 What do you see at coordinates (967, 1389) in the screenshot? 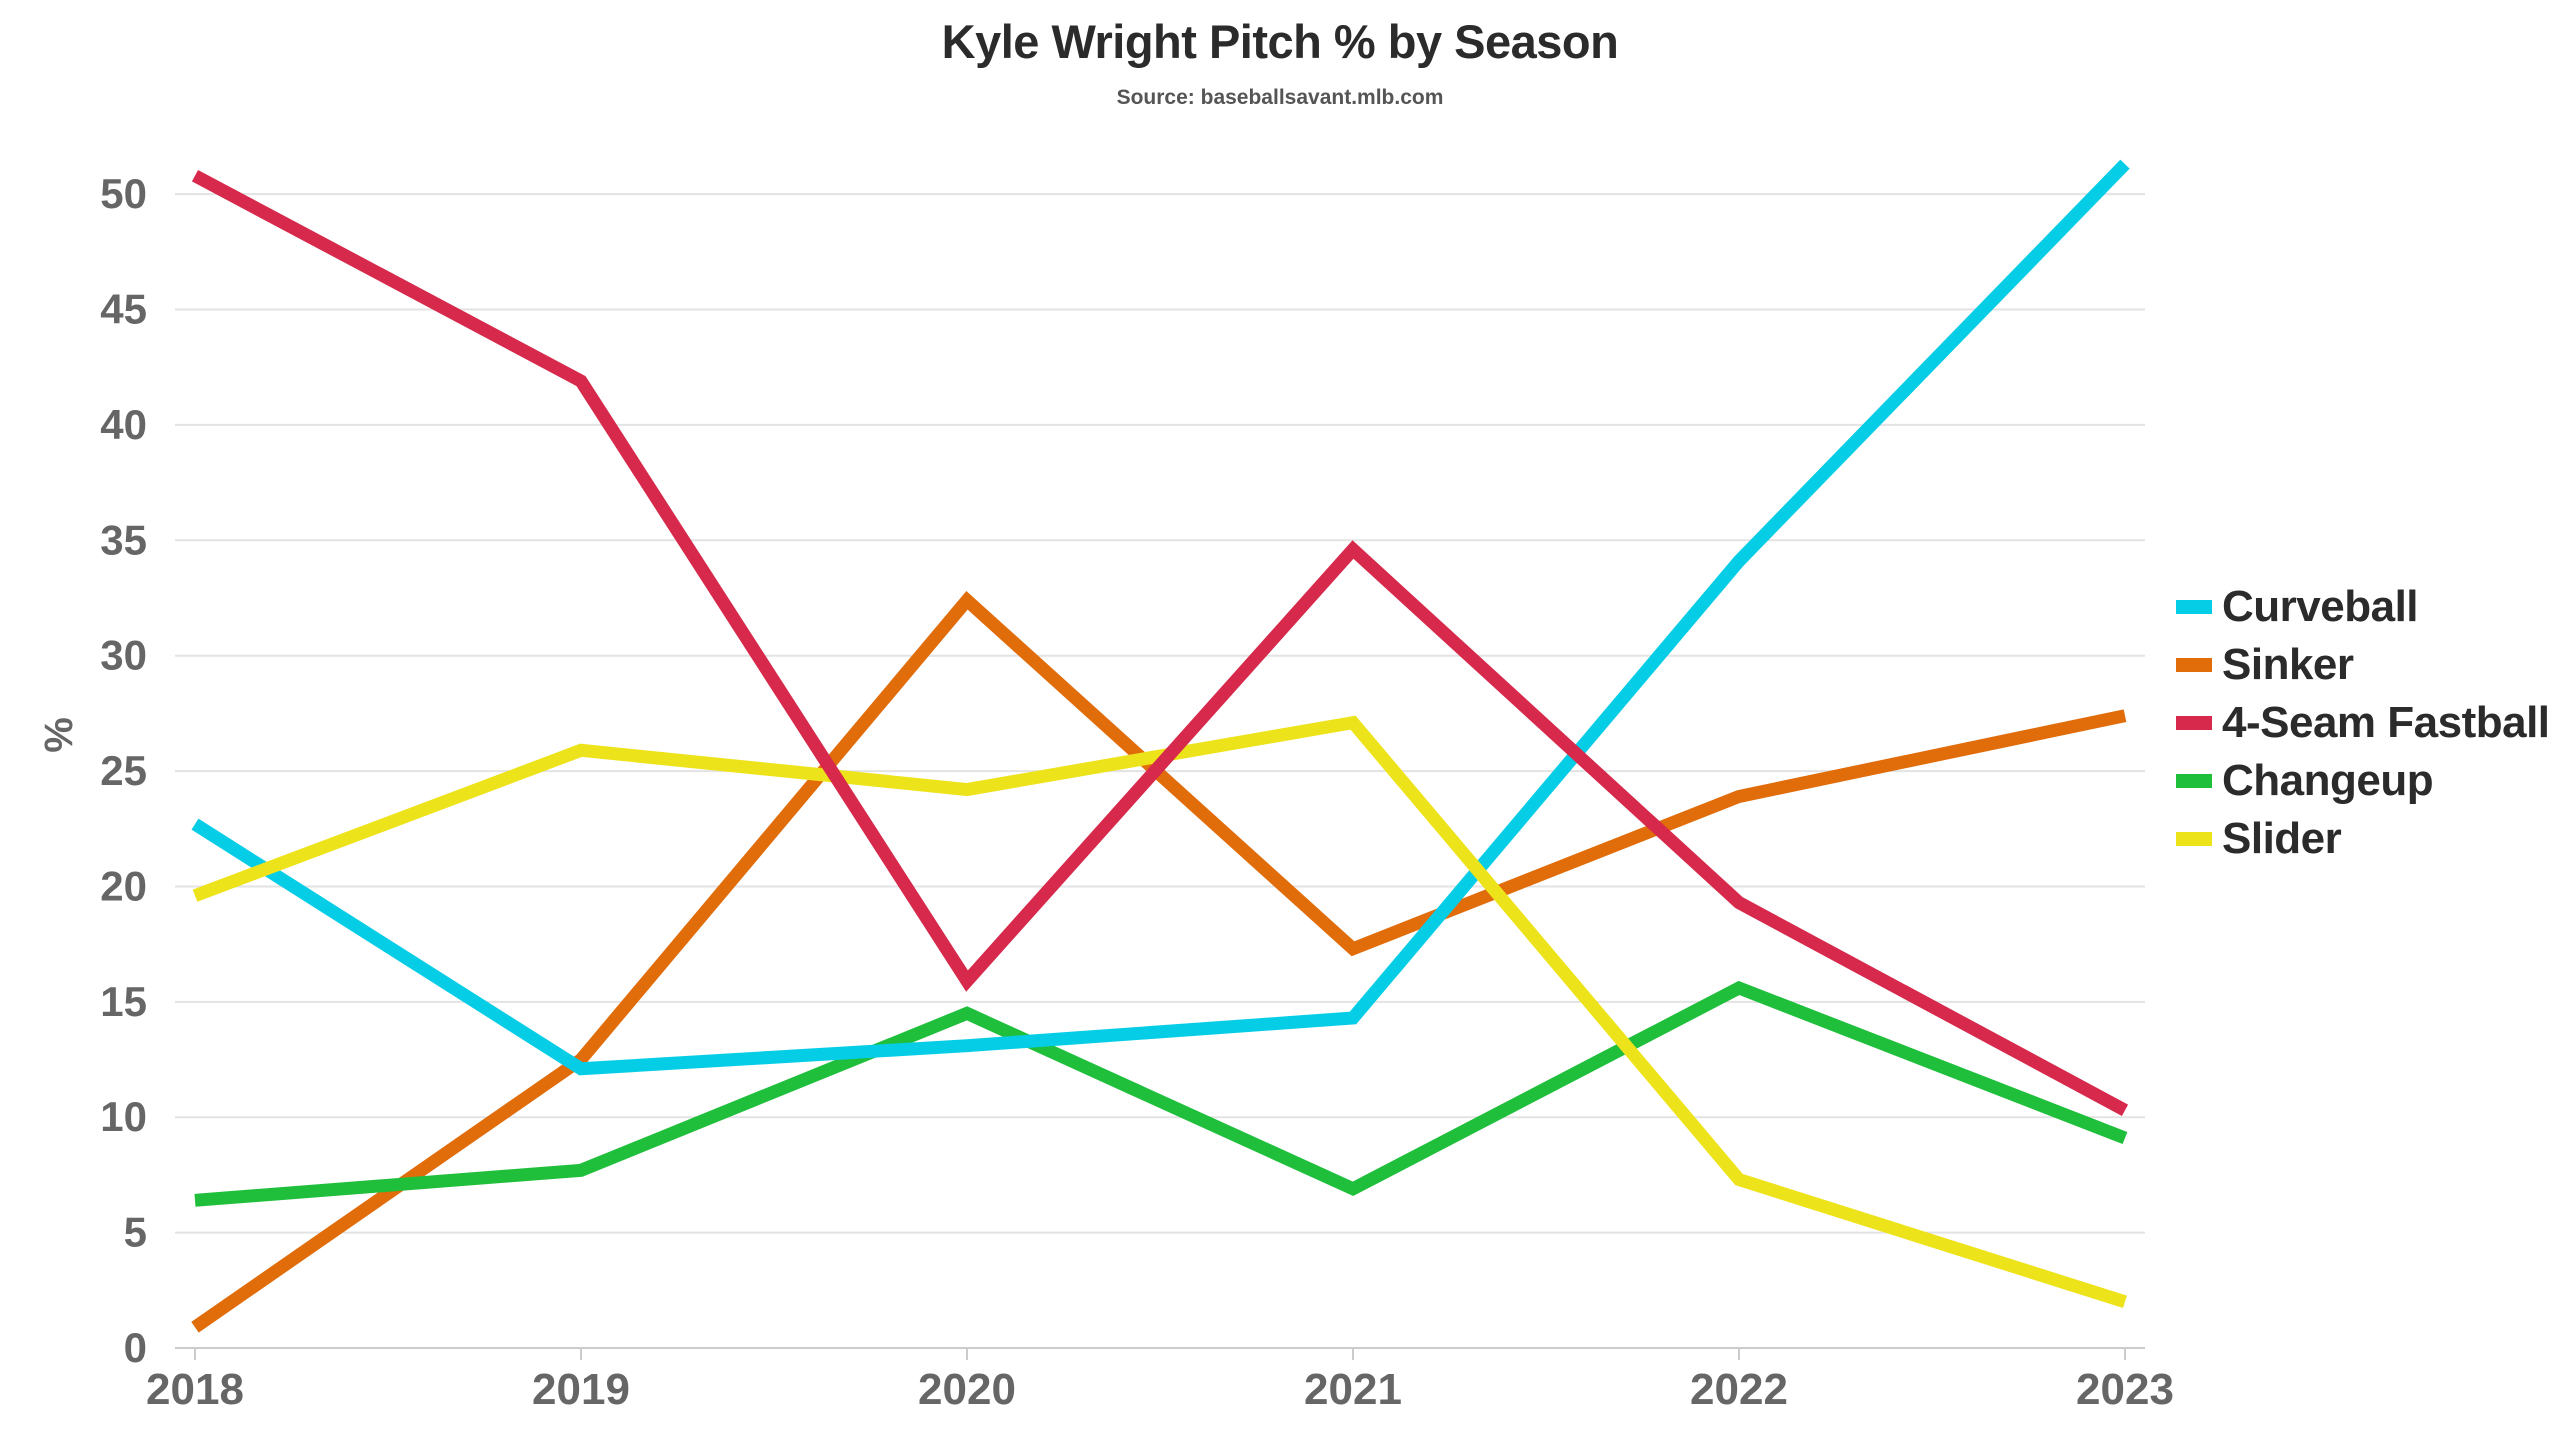
I see `x-tick-label: 2020` at bounding box center [967, 1389].